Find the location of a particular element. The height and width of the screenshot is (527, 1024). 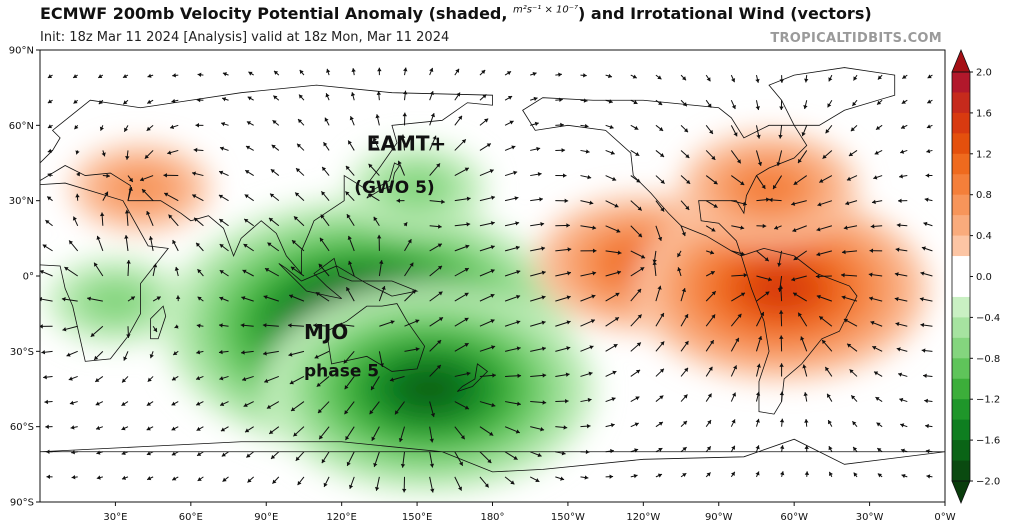

x-tick-label: 0°W is located at coordinates (944, 517).